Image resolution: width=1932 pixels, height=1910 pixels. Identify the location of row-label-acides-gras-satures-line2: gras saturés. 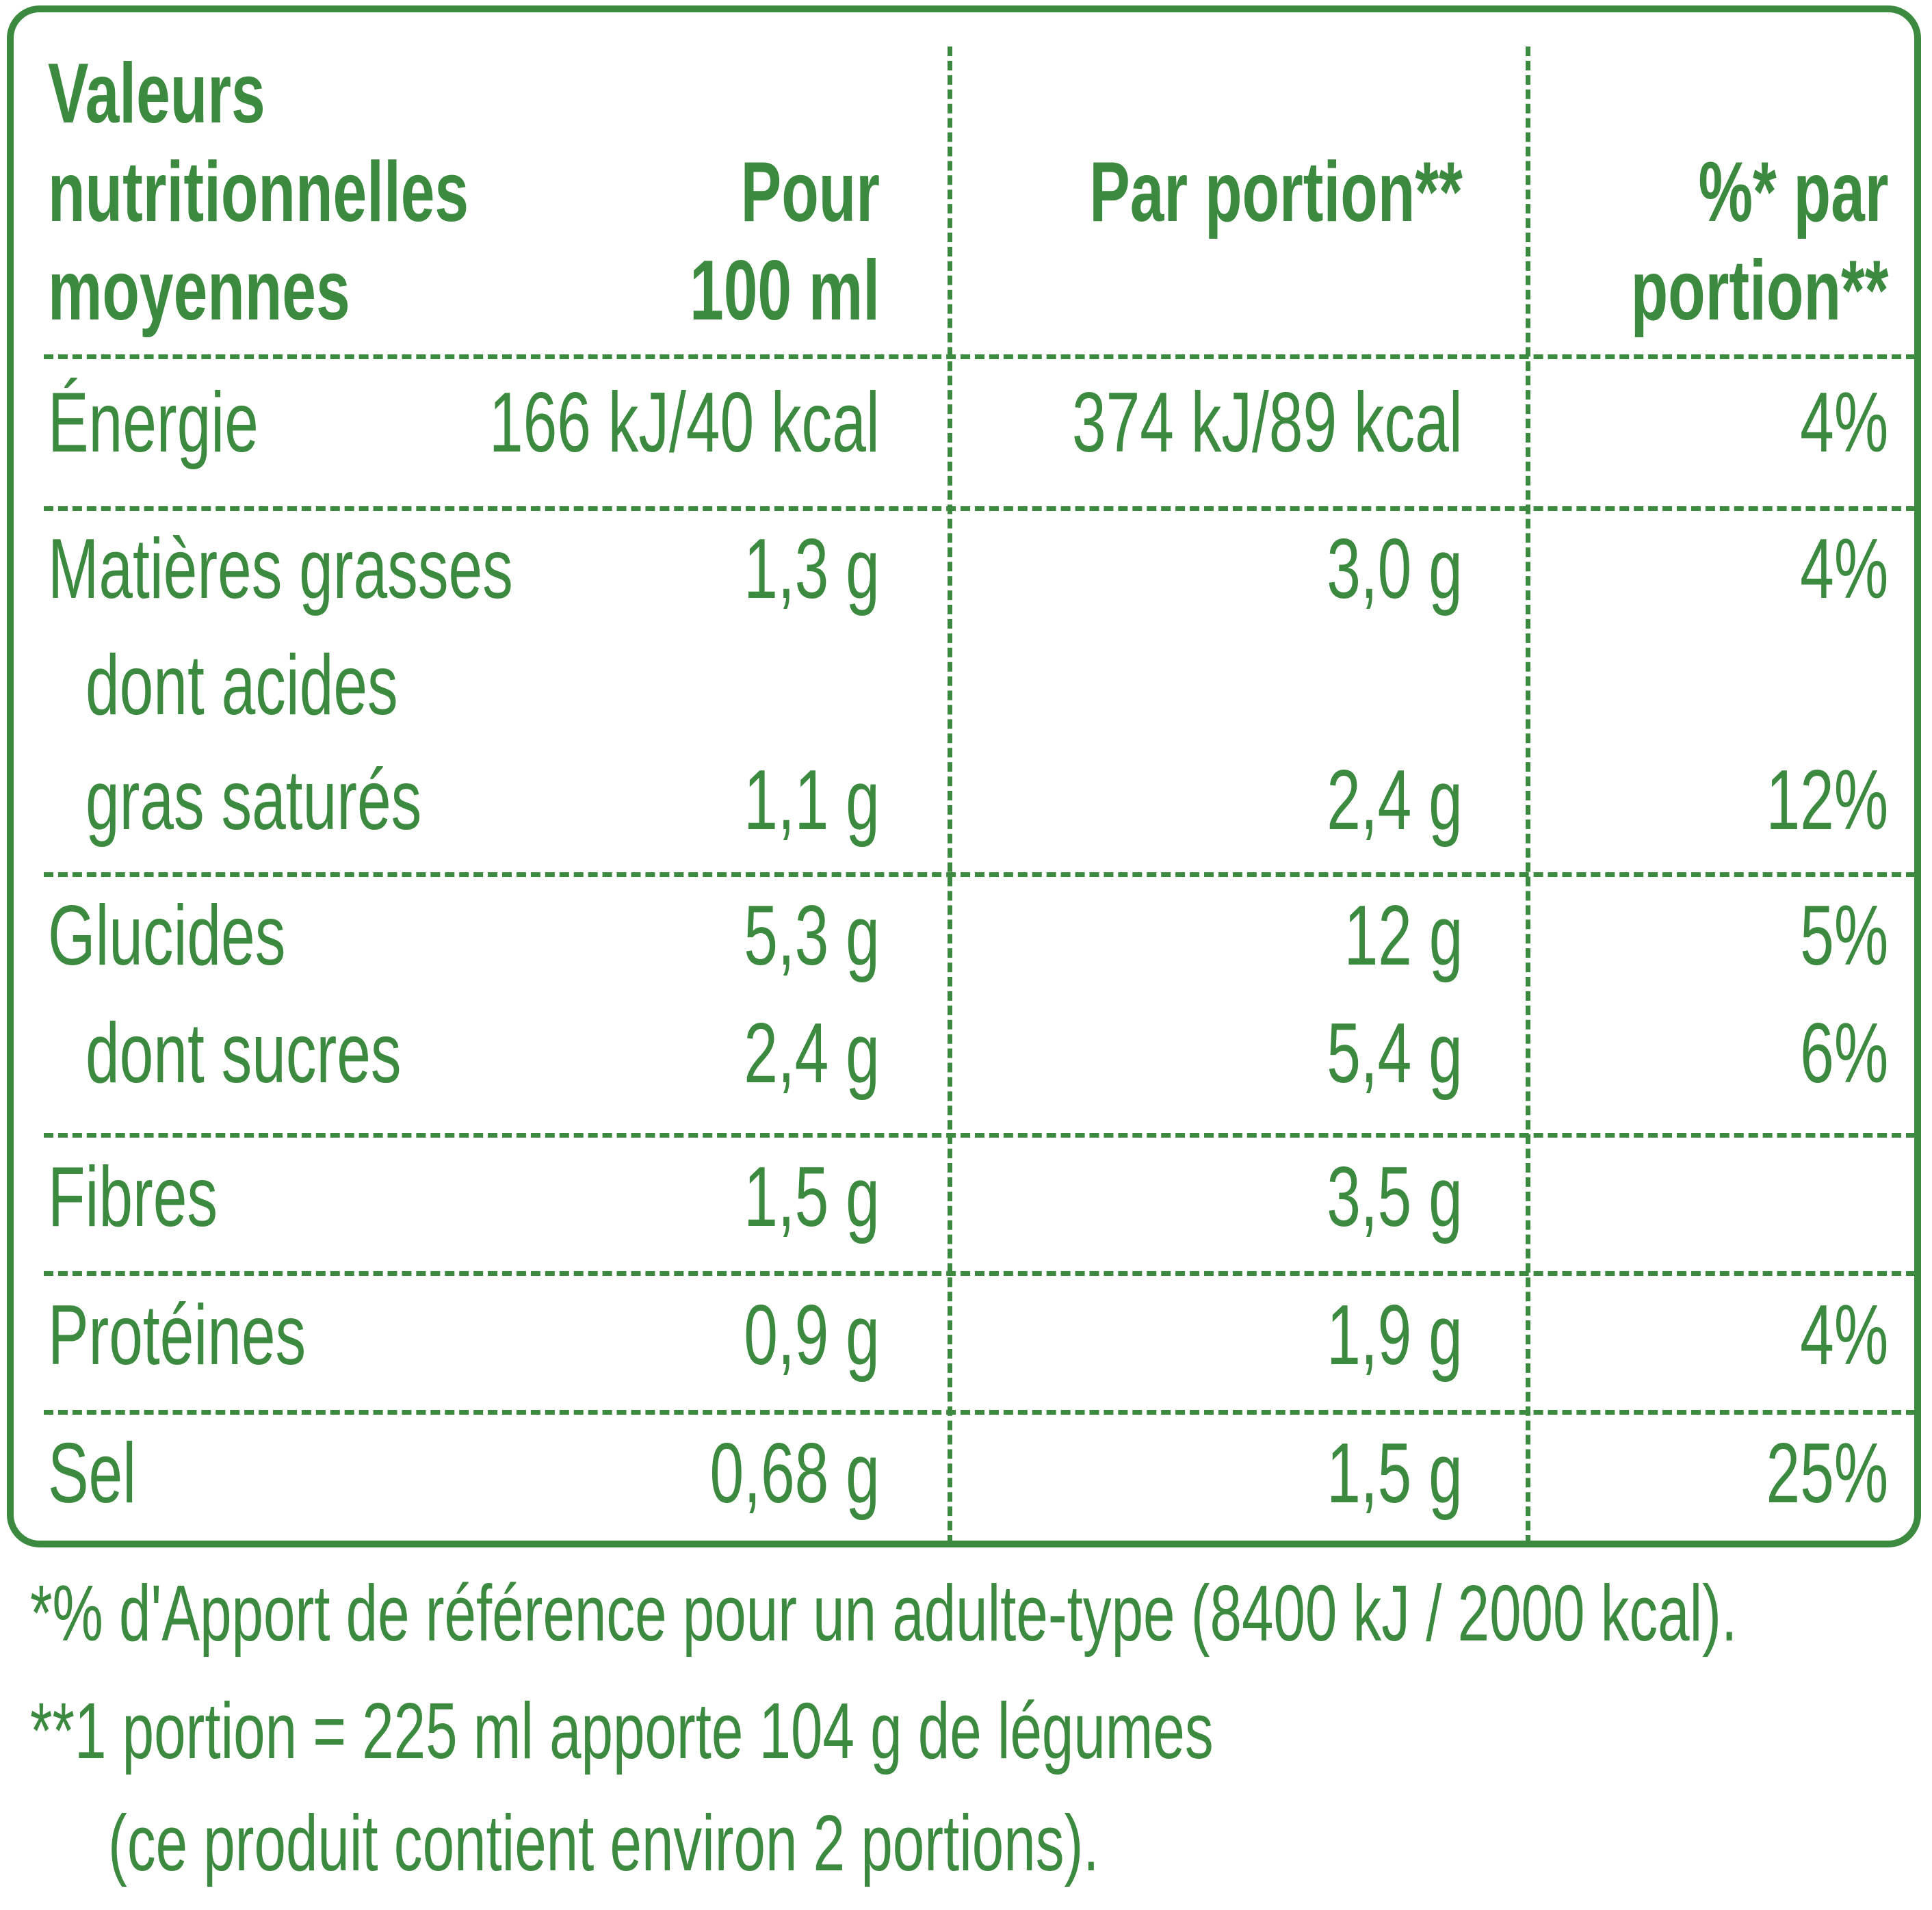
(254, 800).